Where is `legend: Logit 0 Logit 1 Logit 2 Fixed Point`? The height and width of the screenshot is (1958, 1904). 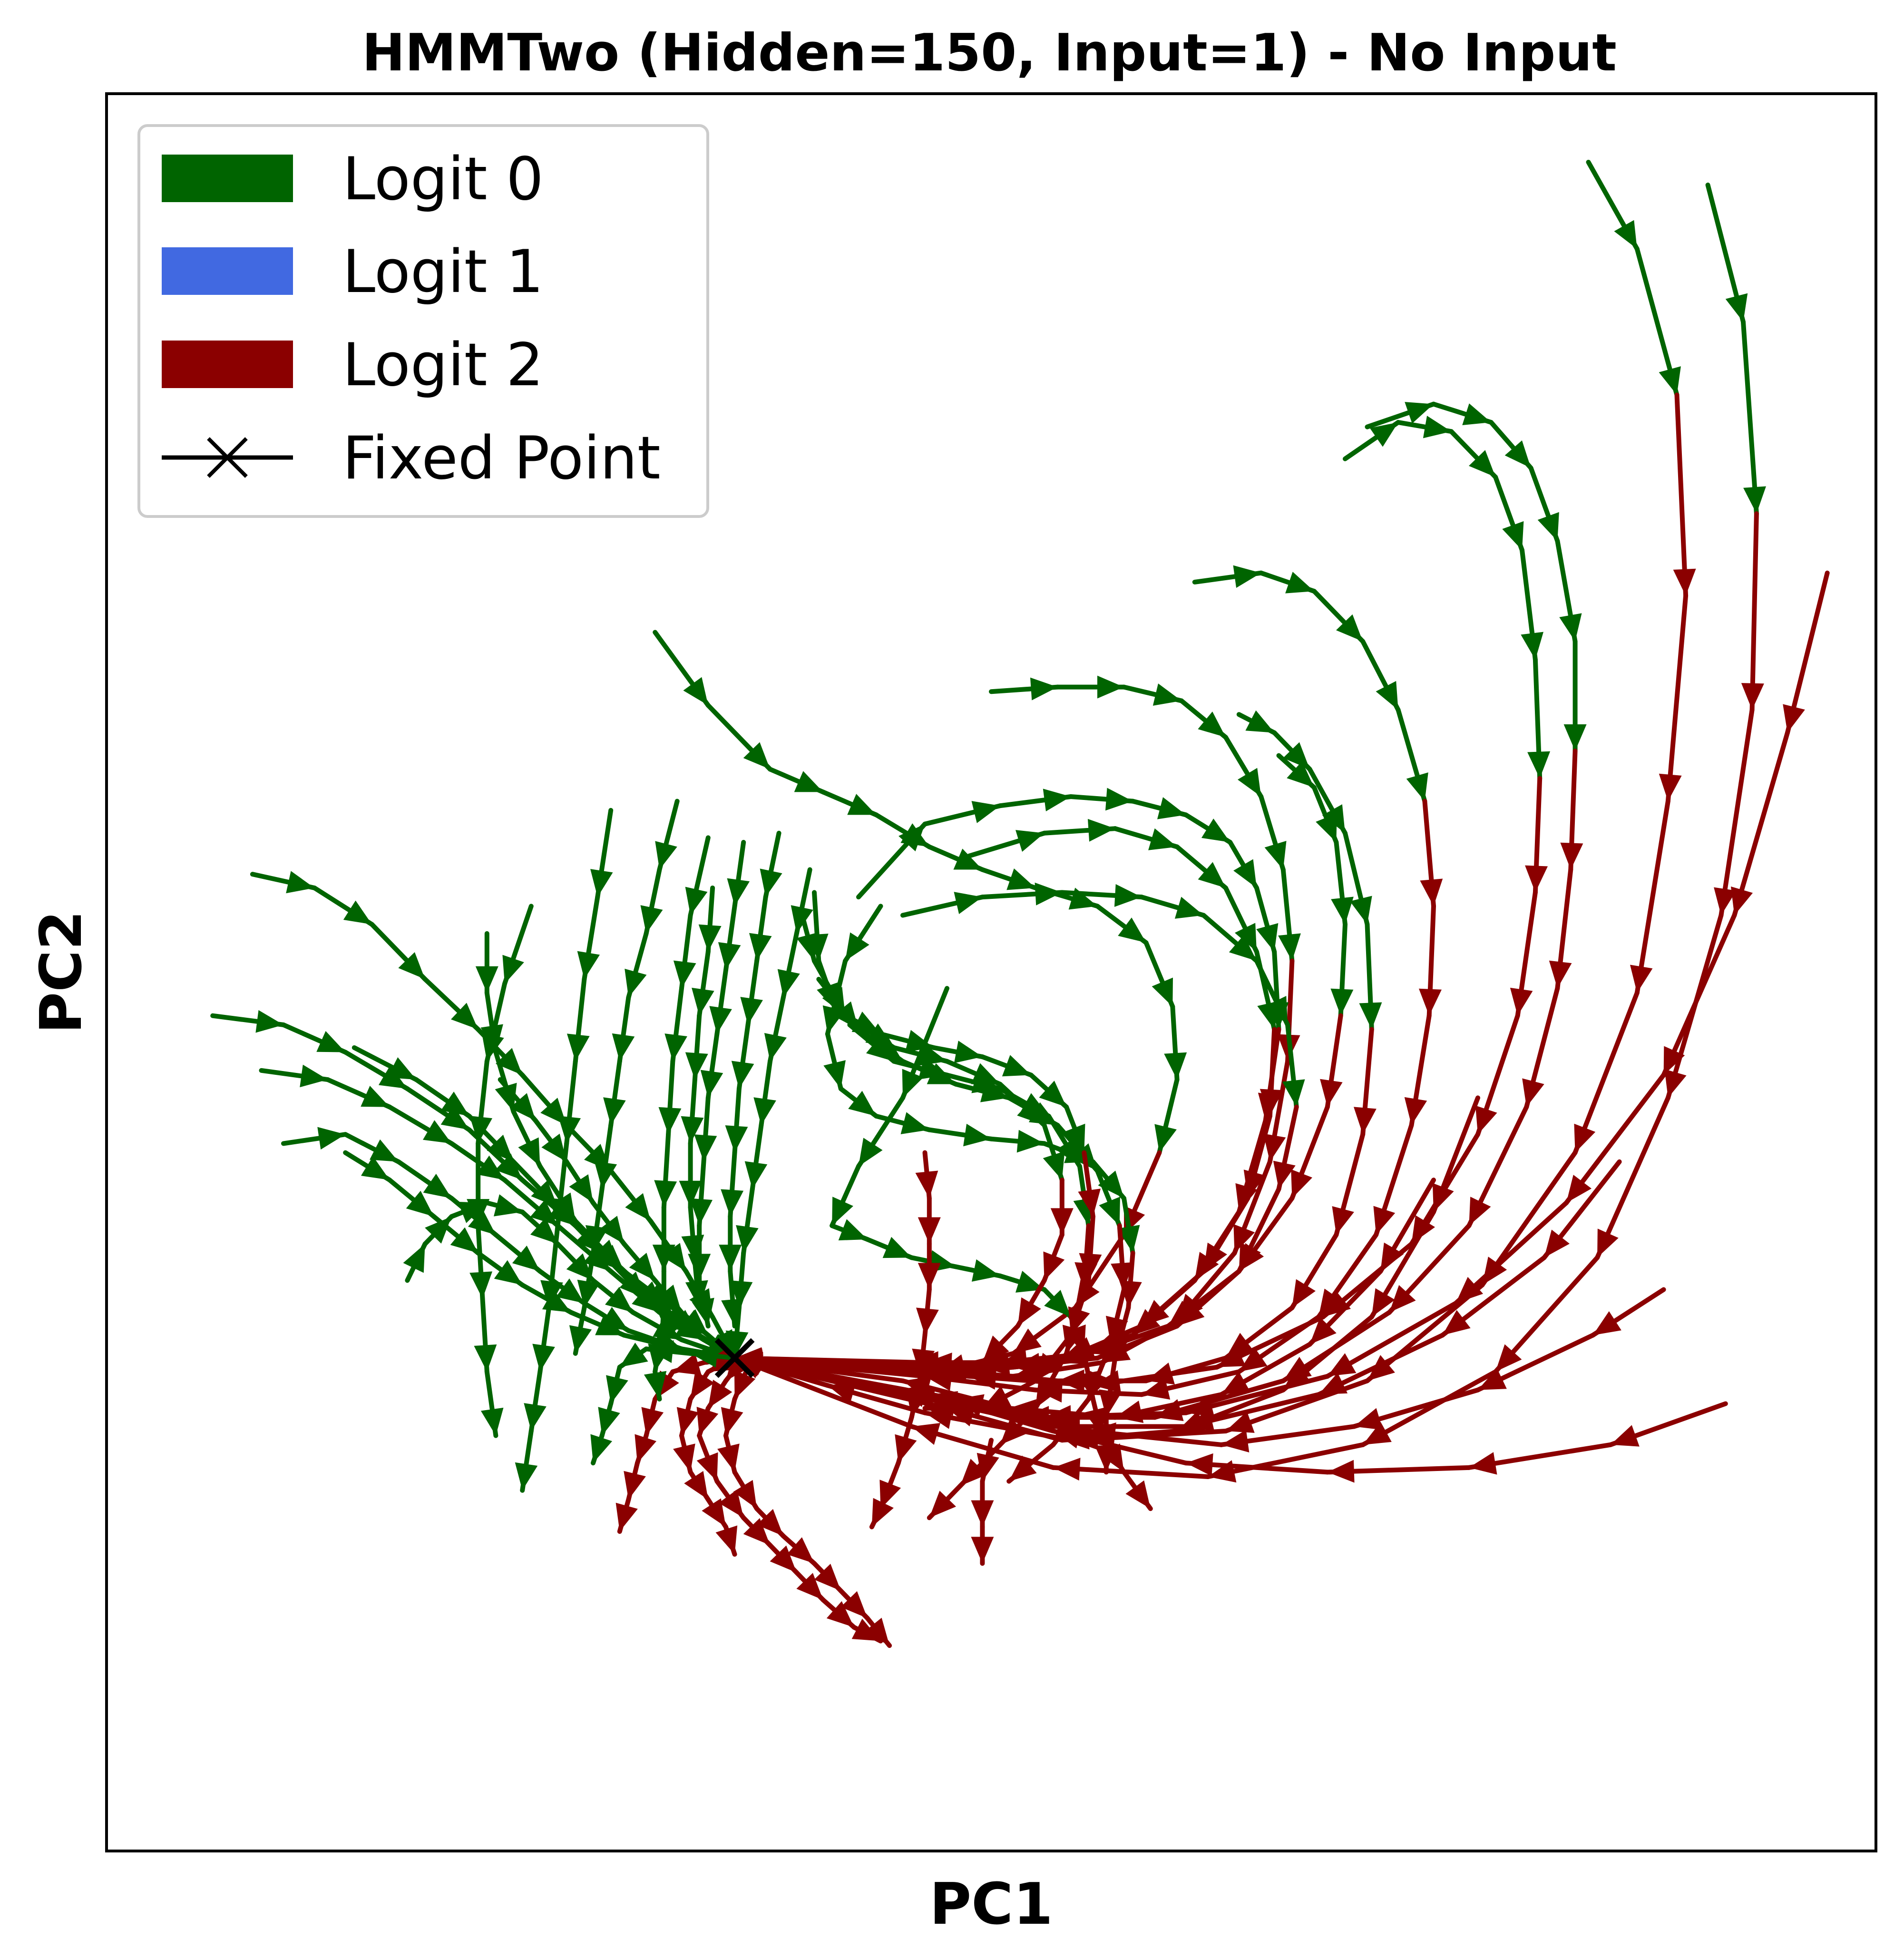 legend: Logit 0 Logit 1 Logit 2 Fixed Point is located at coordinates (423, 321).